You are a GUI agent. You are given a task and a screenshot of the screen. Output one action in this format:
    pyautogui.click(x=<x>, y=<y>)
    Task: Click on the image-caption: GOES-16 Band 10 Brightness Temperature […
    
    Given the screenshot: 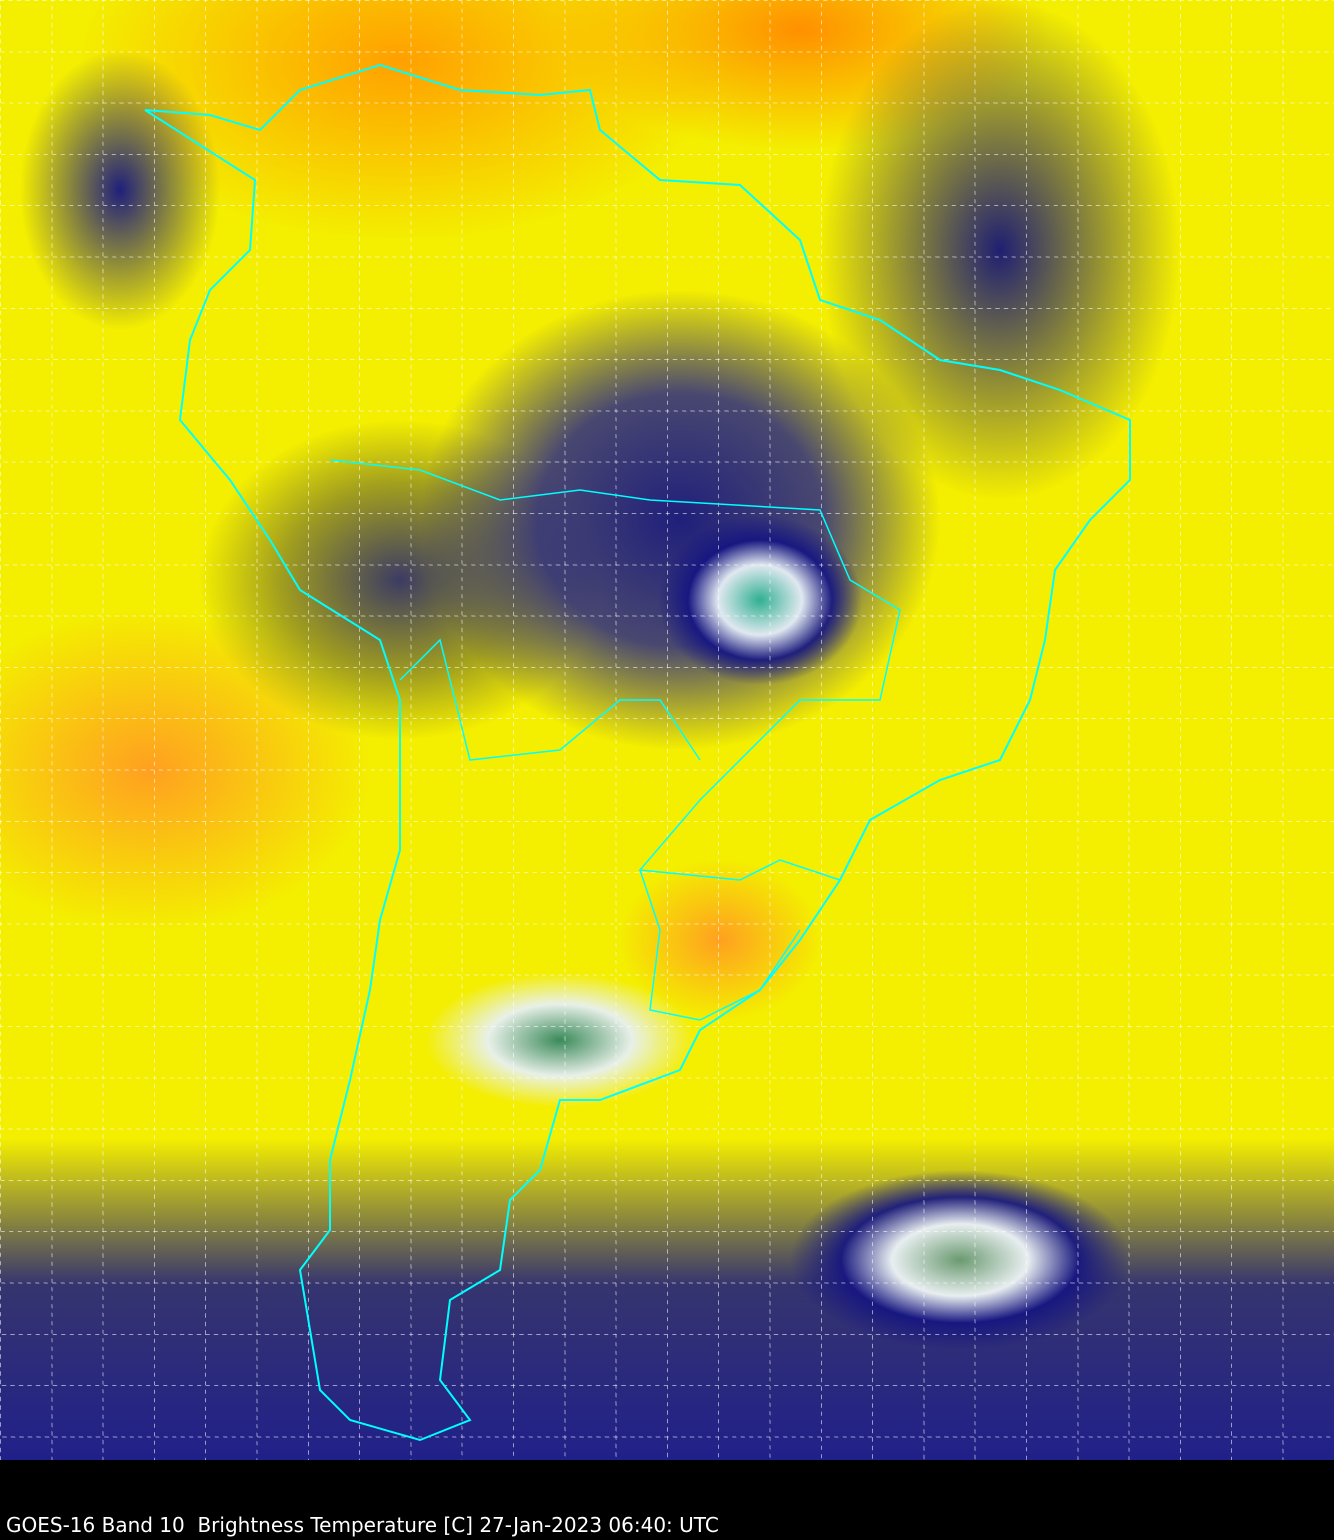 What is the action you would take?
    pyautogui.click(x=362, y=1525)
    